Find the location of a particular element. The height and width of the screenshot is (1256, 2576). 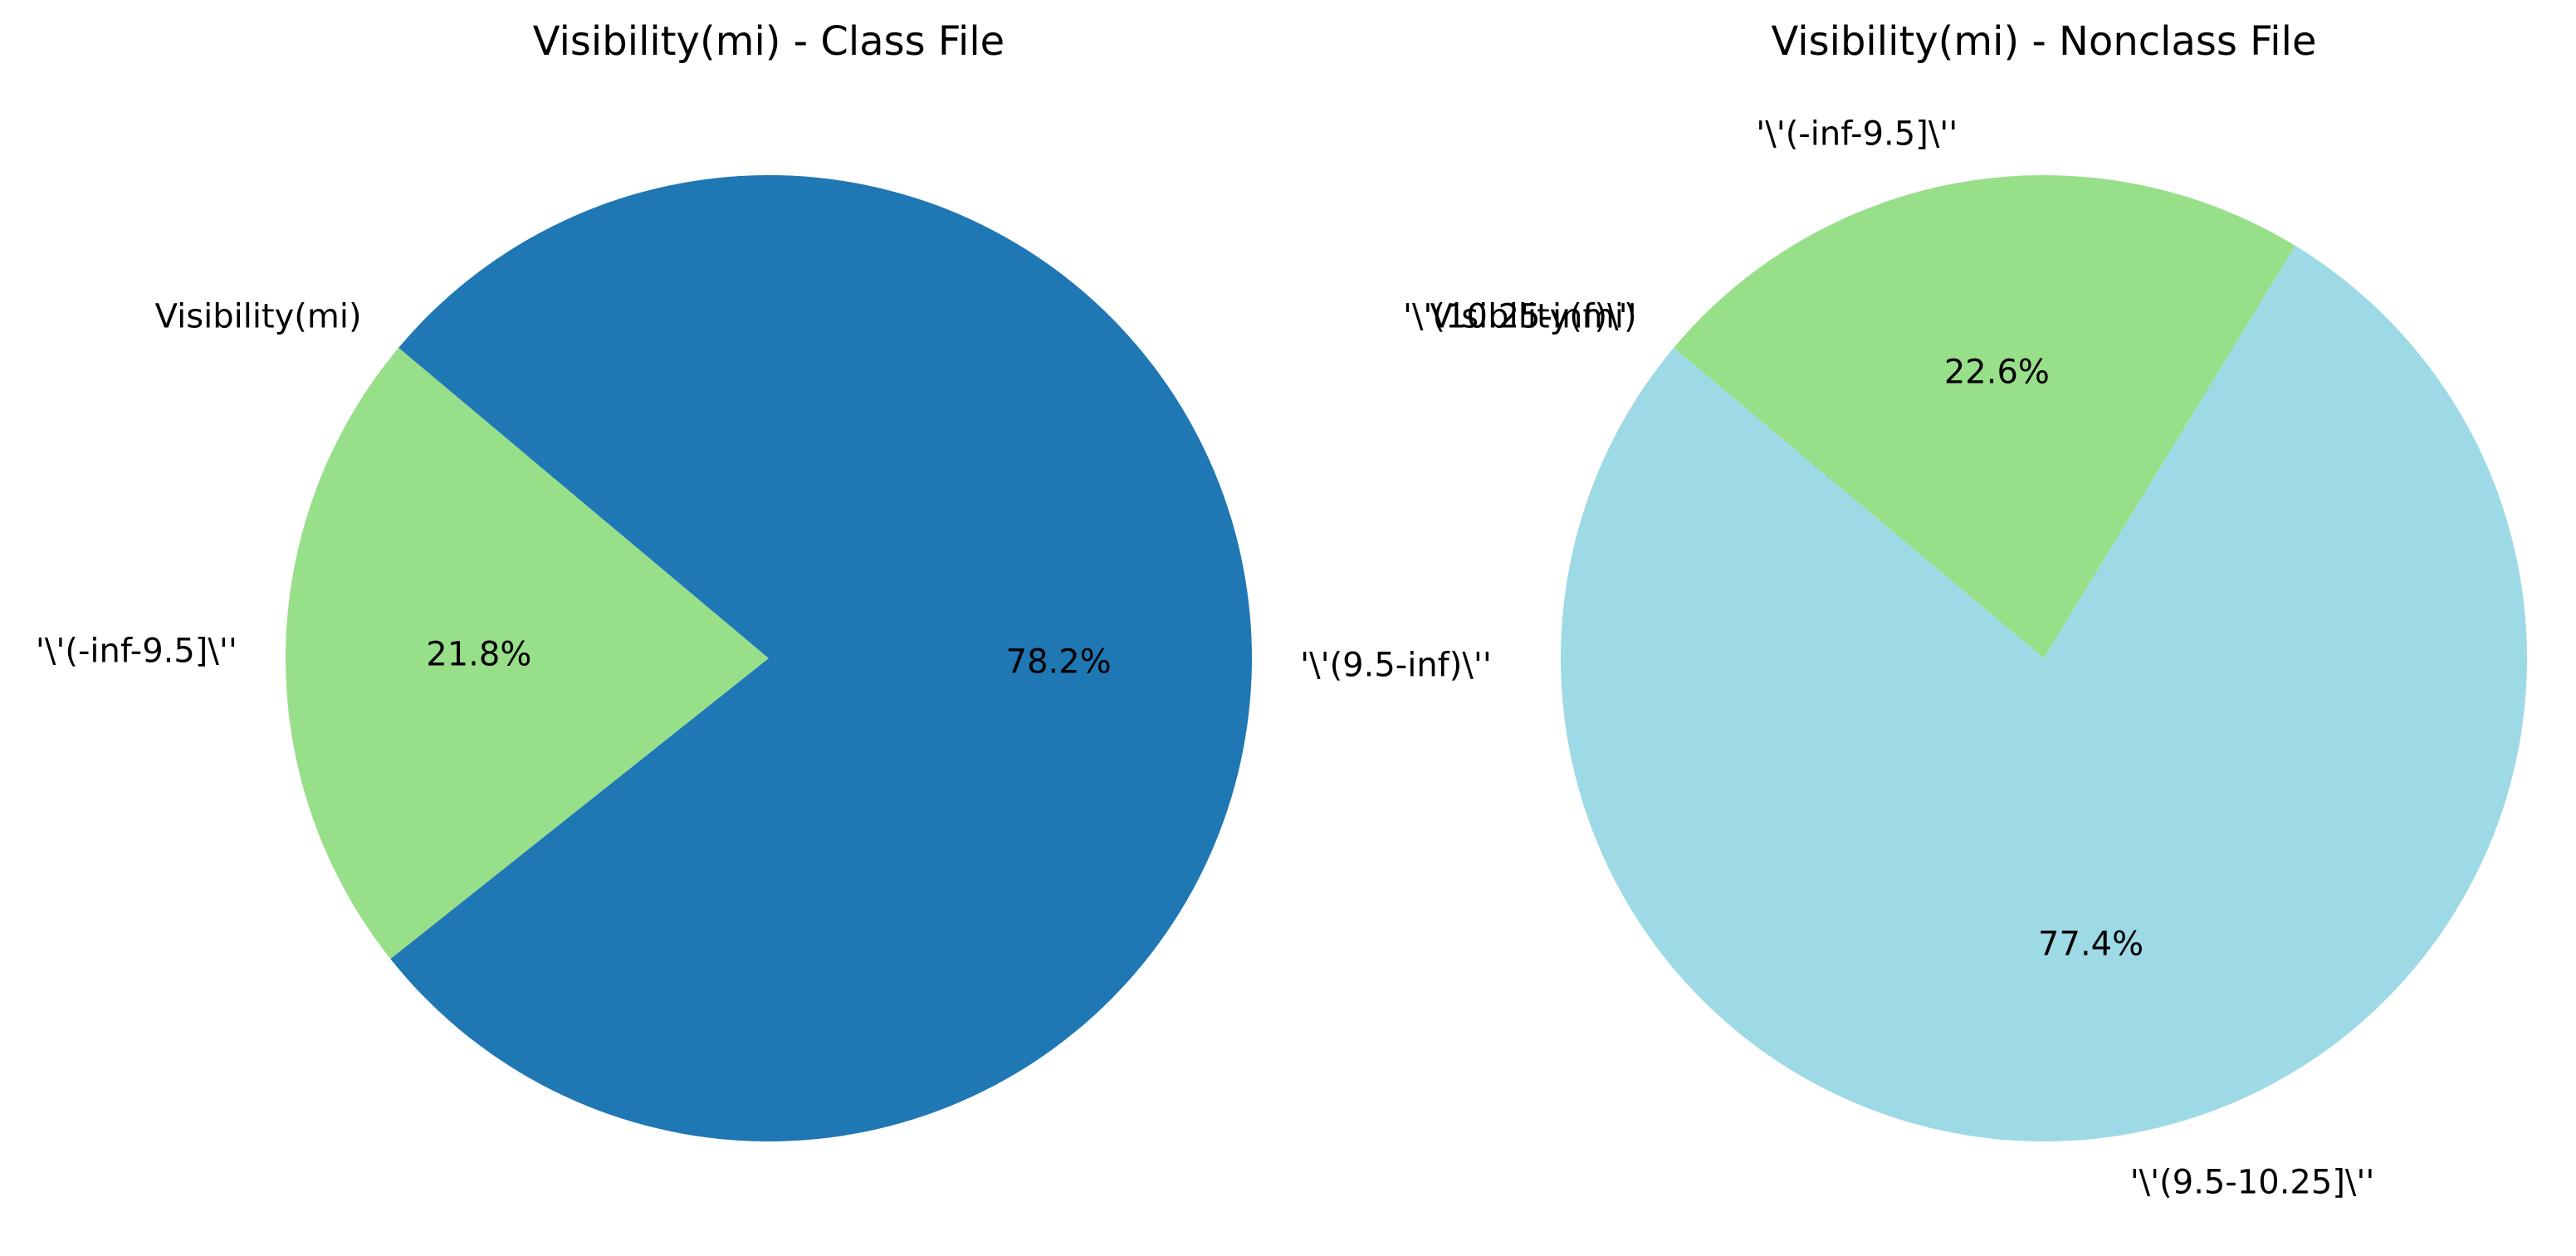

slice-label: '\'(9.5-10.25]\'' is located at coordinates (2252, 1183).